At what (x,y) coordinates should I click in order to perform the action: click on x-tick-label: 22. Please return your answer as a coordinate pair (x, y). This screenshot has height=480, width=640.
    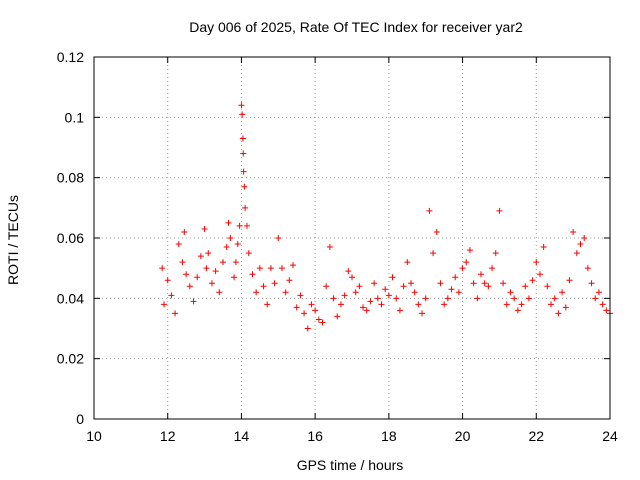
    Looking at the image, I should click on (536, 436).